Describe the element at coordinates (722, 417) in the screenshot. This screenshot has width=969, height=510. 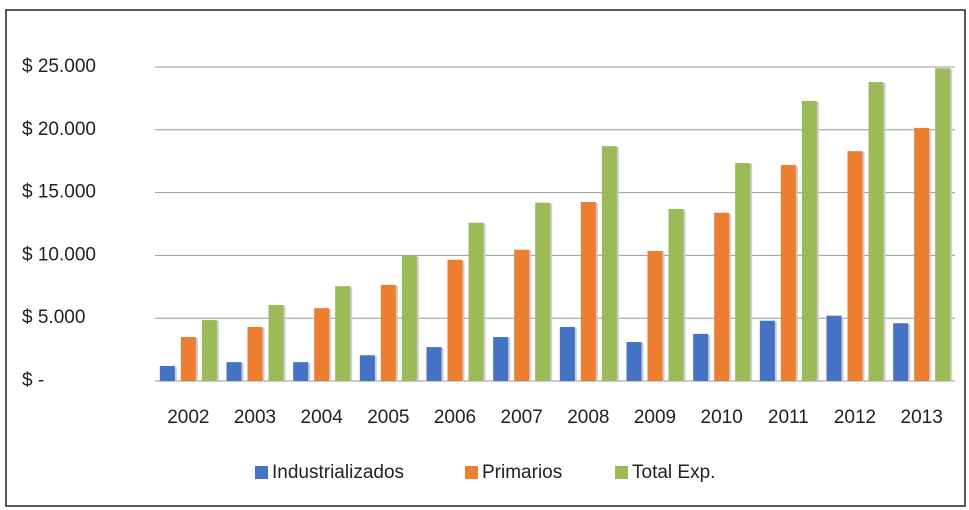
I see `x-tick-label: 2010` at that location.